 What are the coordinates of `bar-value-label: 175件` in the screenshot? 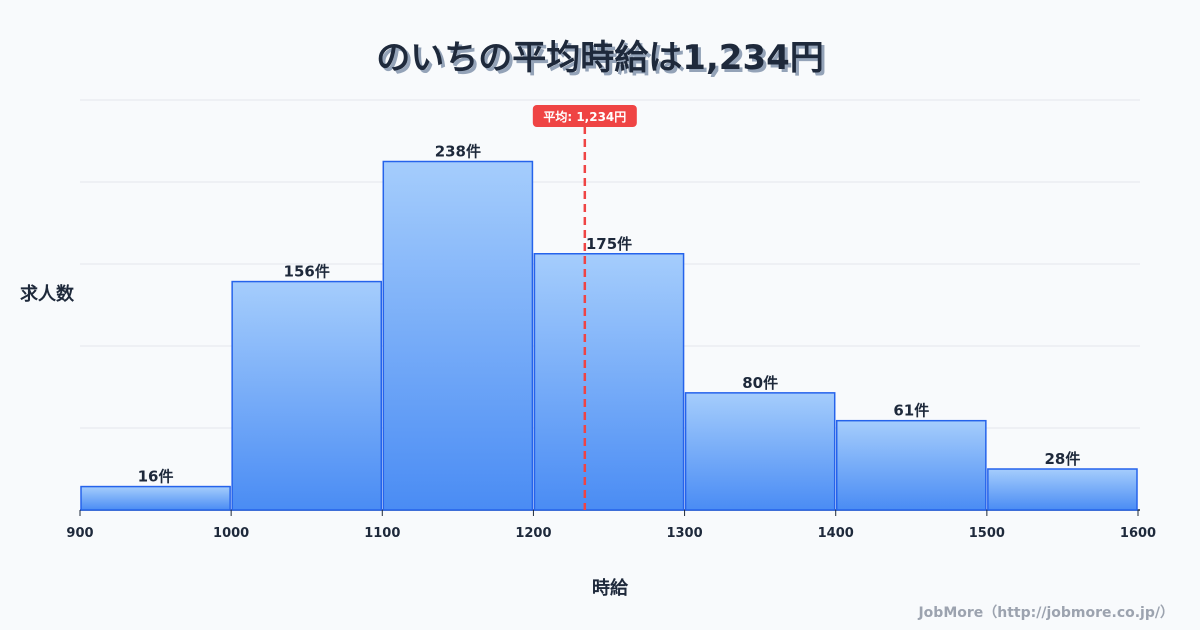 It's located at (609, 244).